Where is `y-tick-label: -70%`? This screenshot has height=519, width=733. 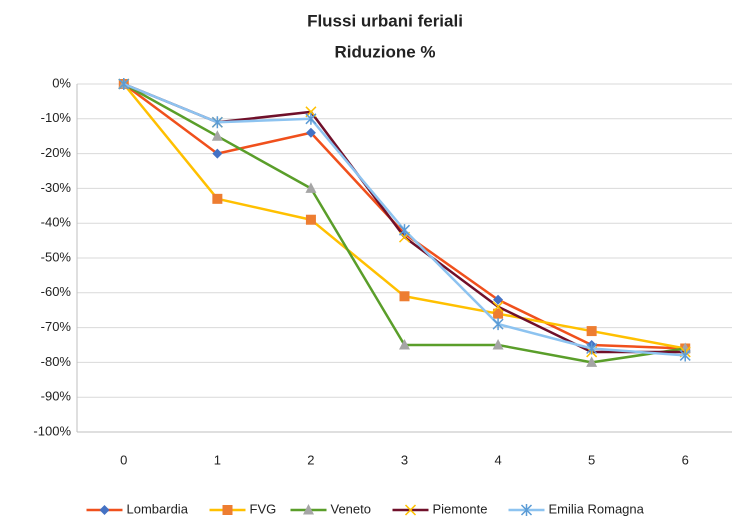 y-tick-label: -70% is located at coordinates (56, 326).